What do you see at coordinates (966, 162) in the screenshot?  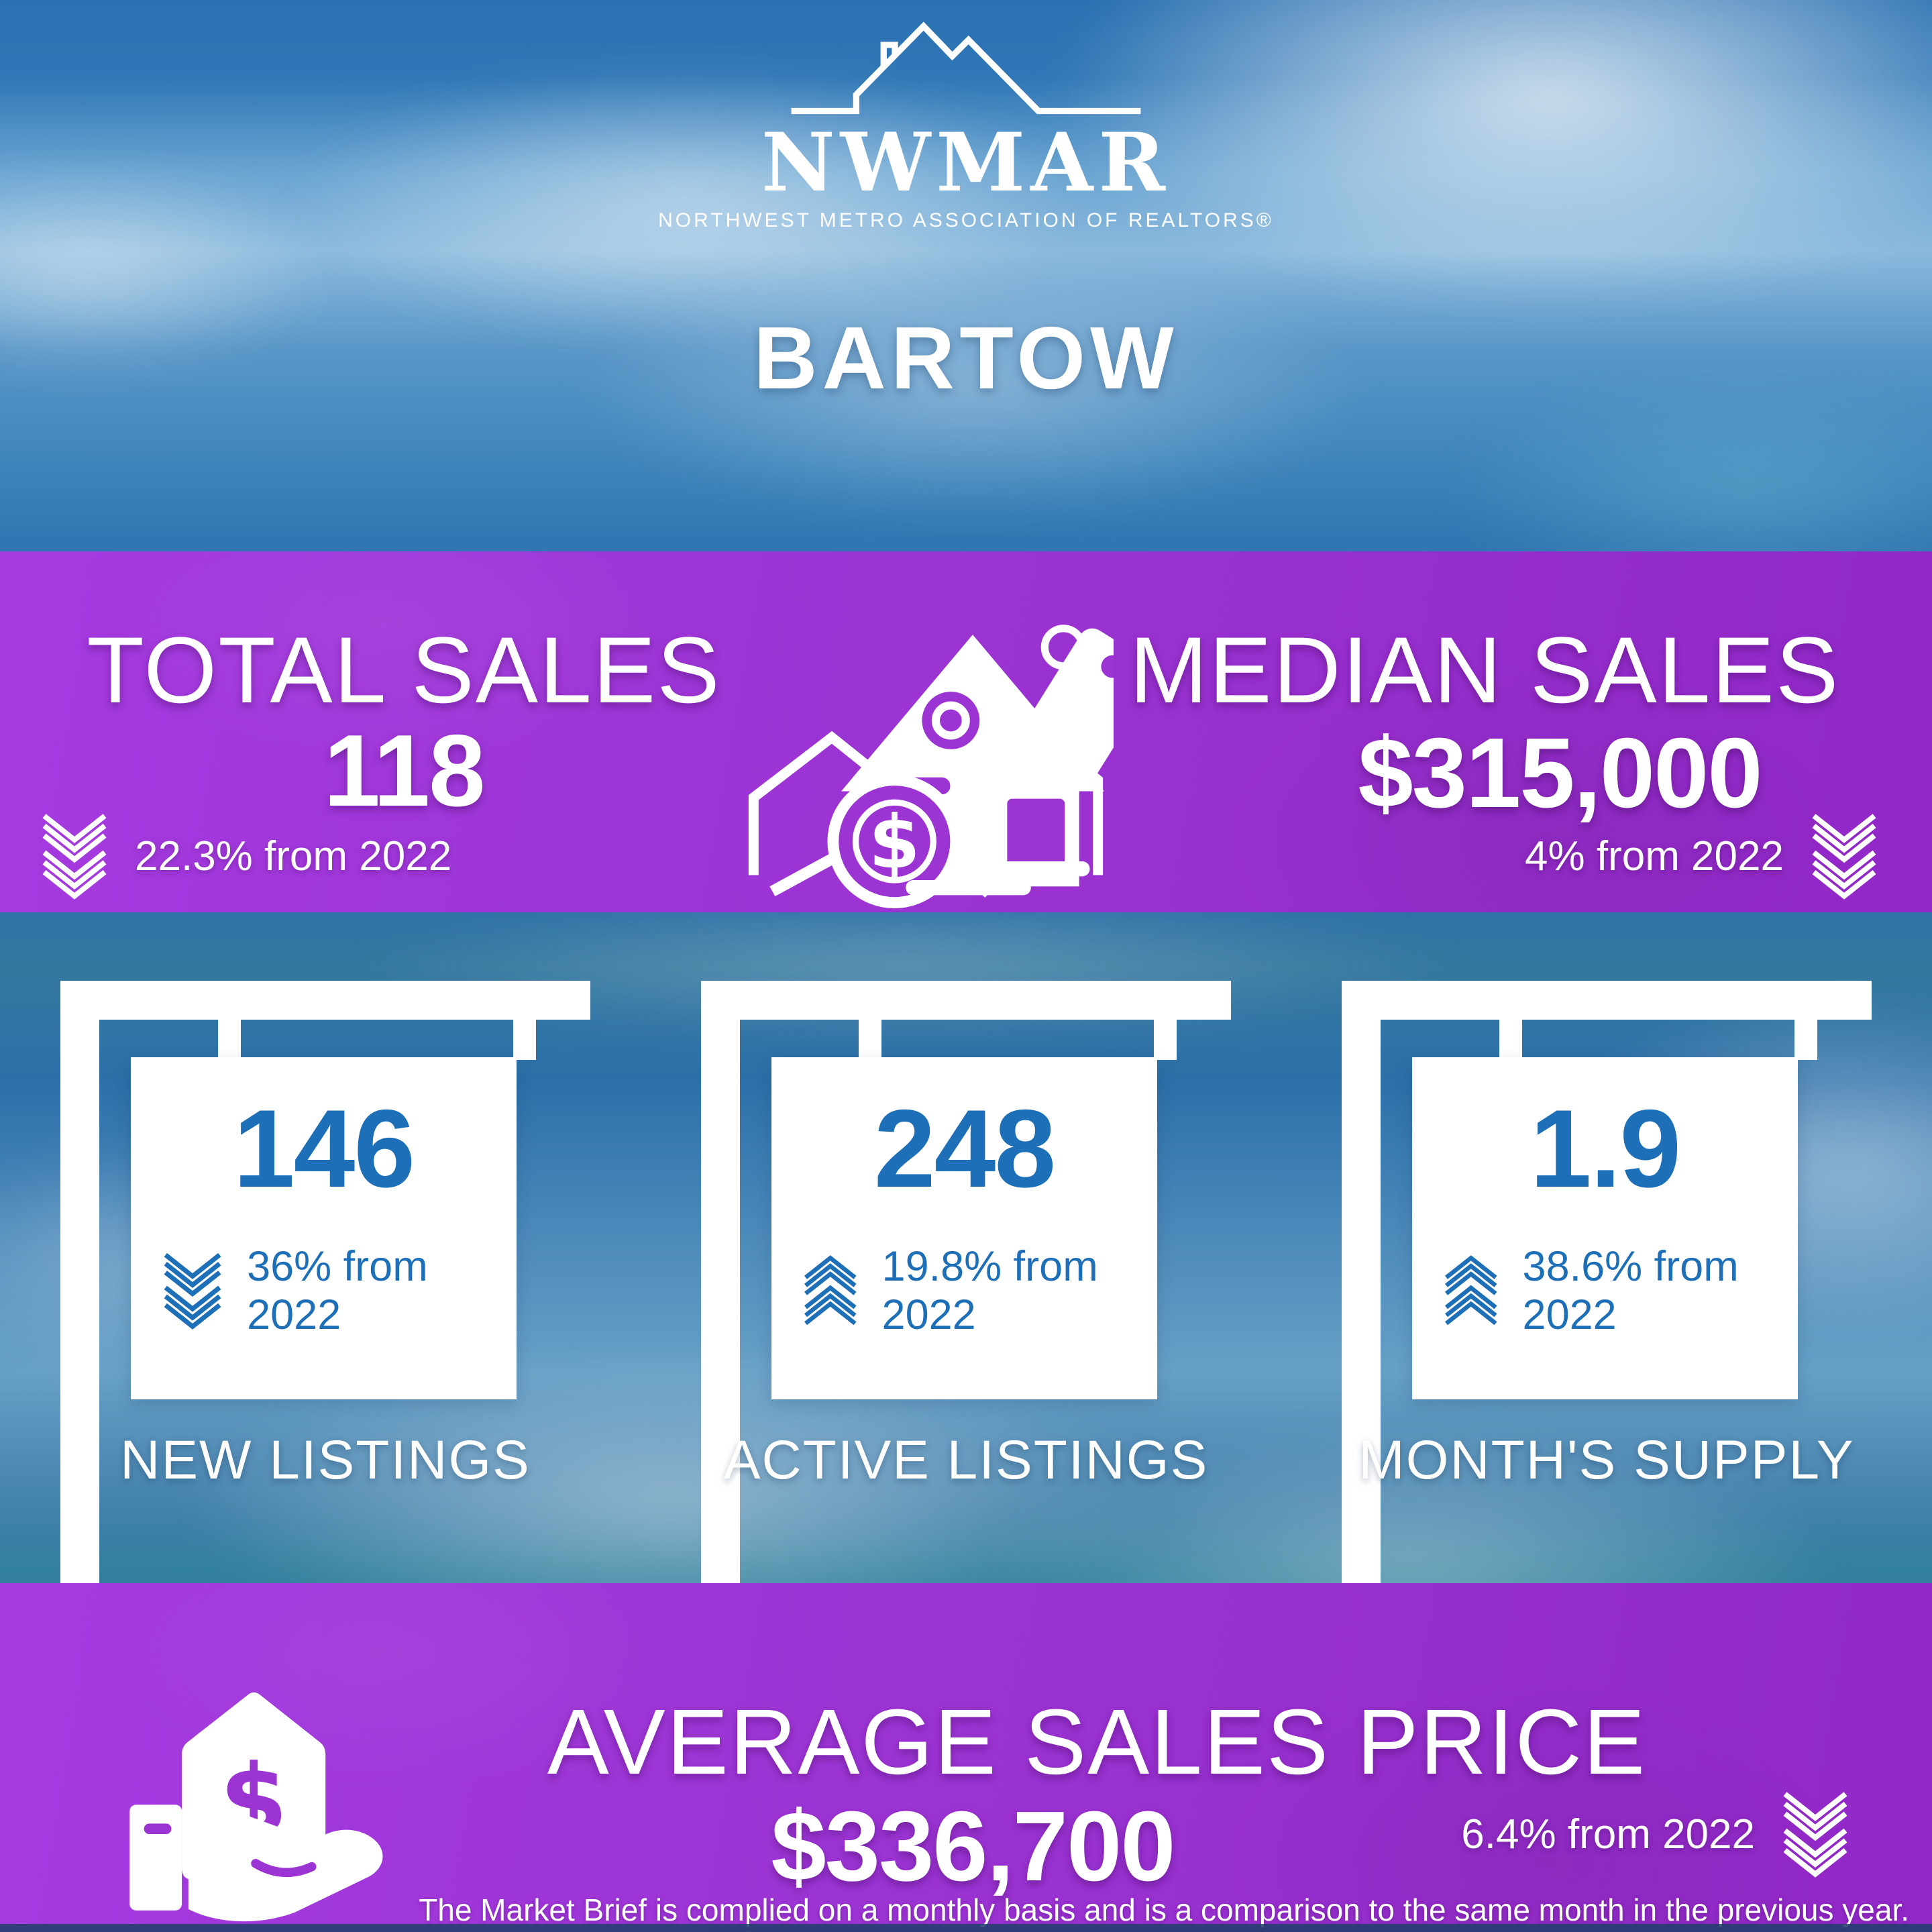 I see `brand-acronym: NWMAR` at bounding box center [966, 162].